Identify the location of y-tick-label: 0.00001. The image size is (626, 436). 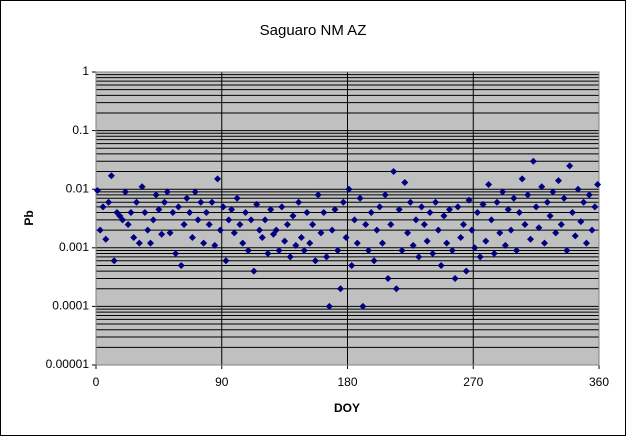
(68, 364).